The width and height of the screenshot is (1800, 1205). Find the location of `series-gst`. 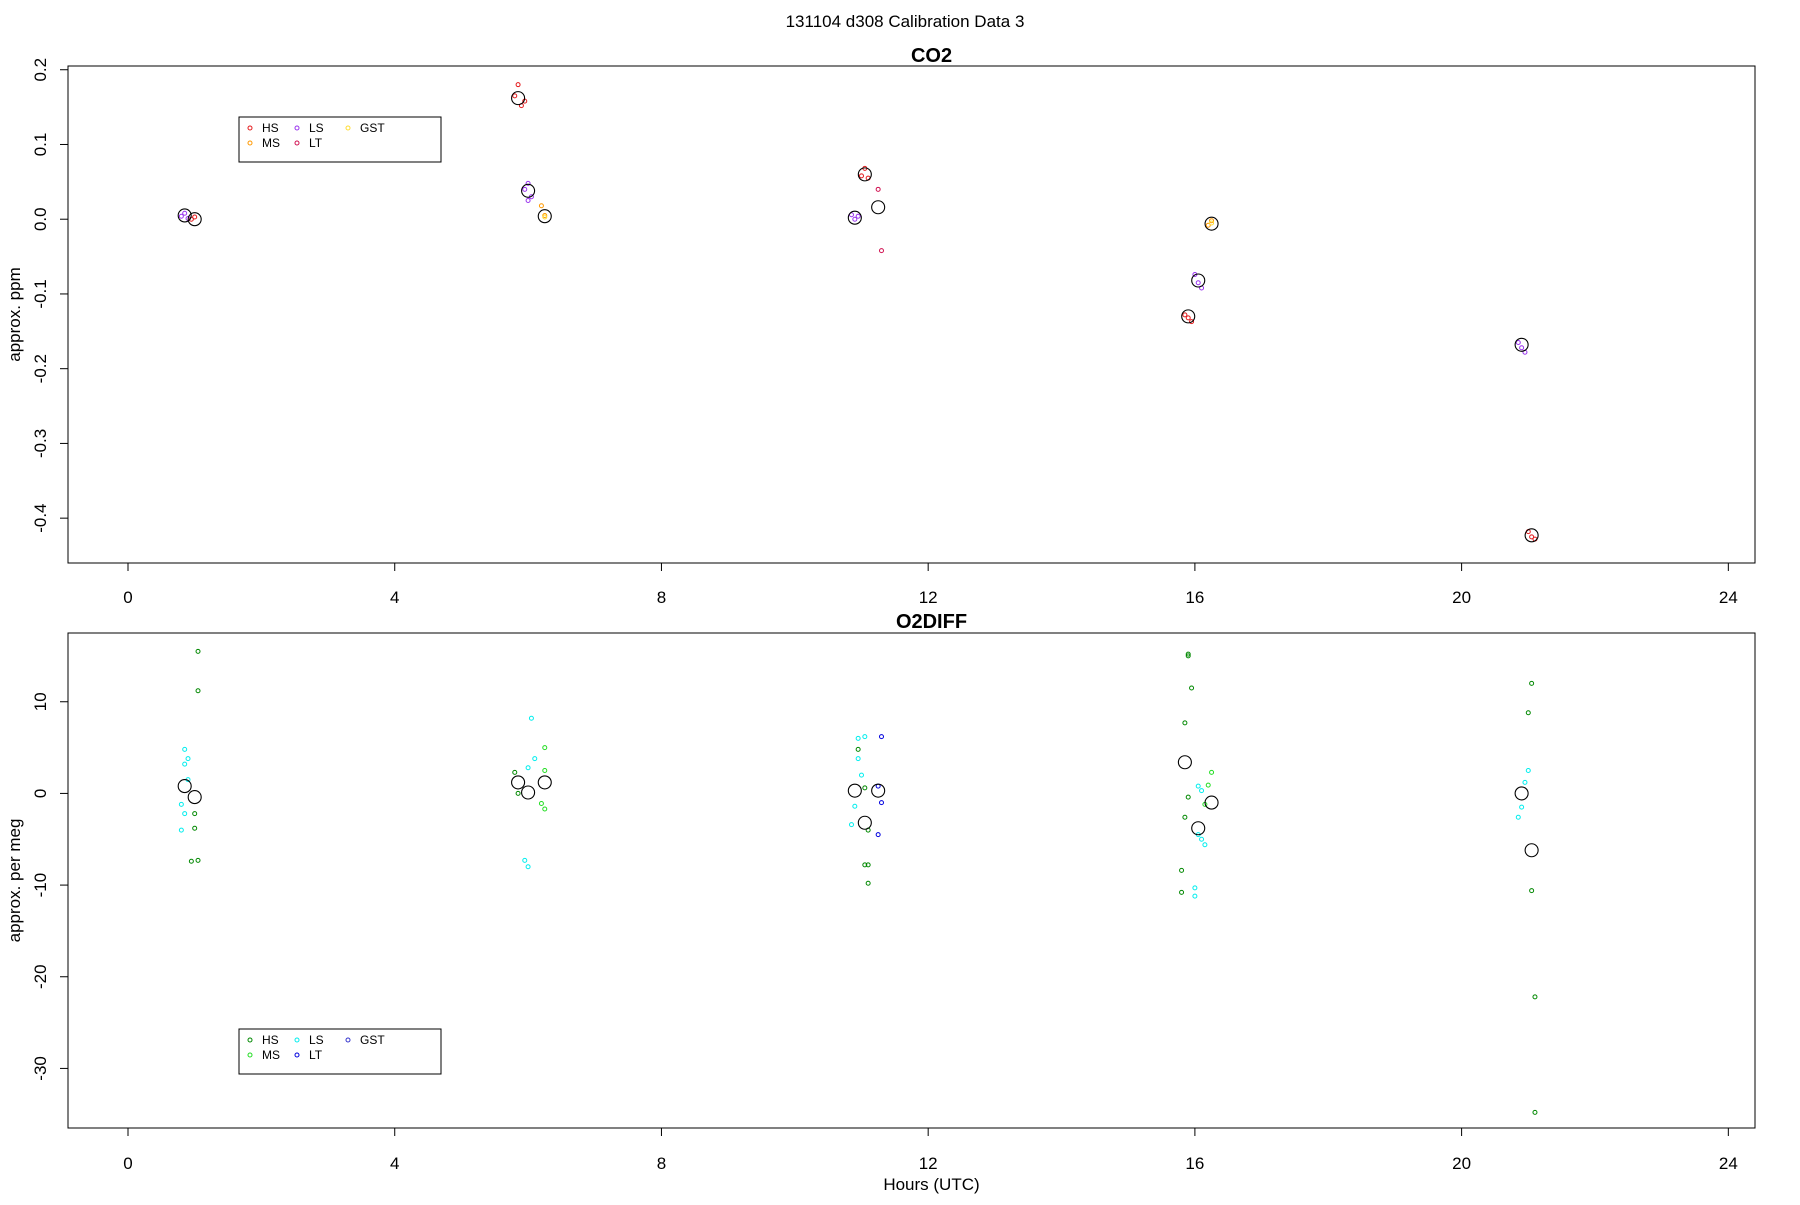

series-gst is located at coordinates (878, 220).